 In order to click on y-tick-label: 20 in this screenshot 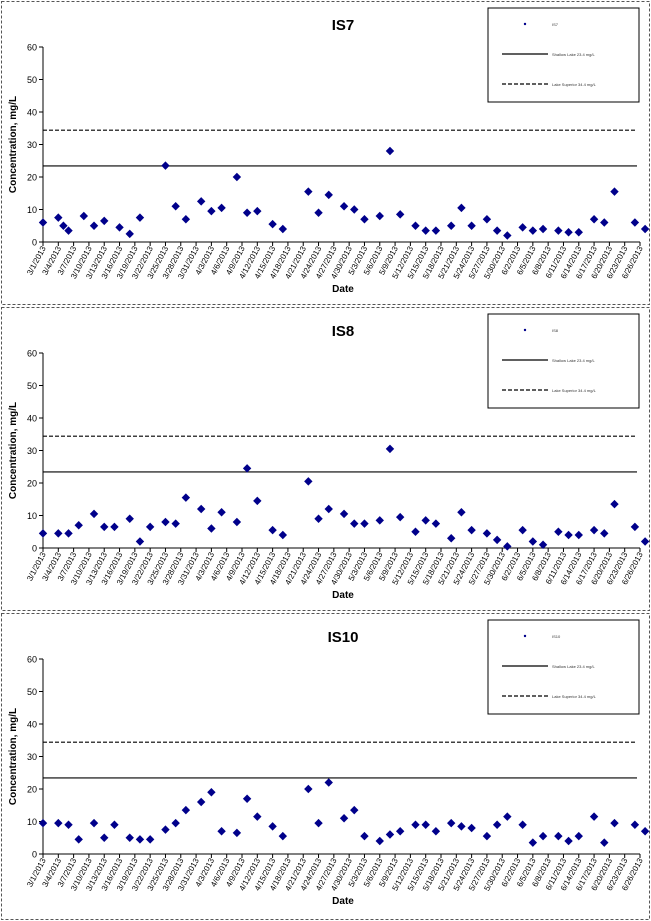, I will do `click(32, 484)`.